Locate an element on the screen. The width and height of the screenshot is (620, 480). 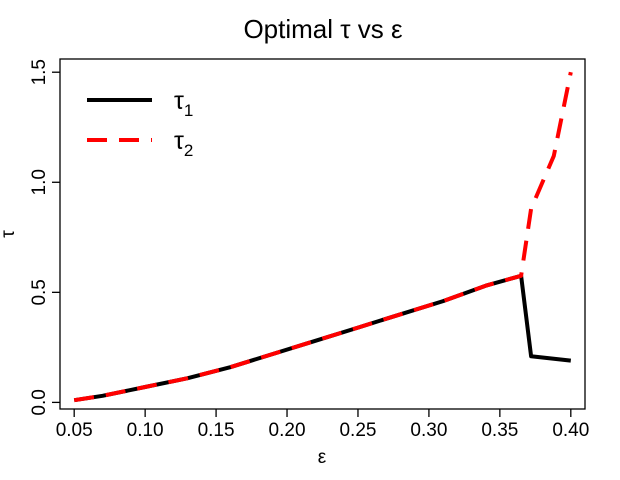
x-tick-label: 0.05 is located at coordinates (74, 430).